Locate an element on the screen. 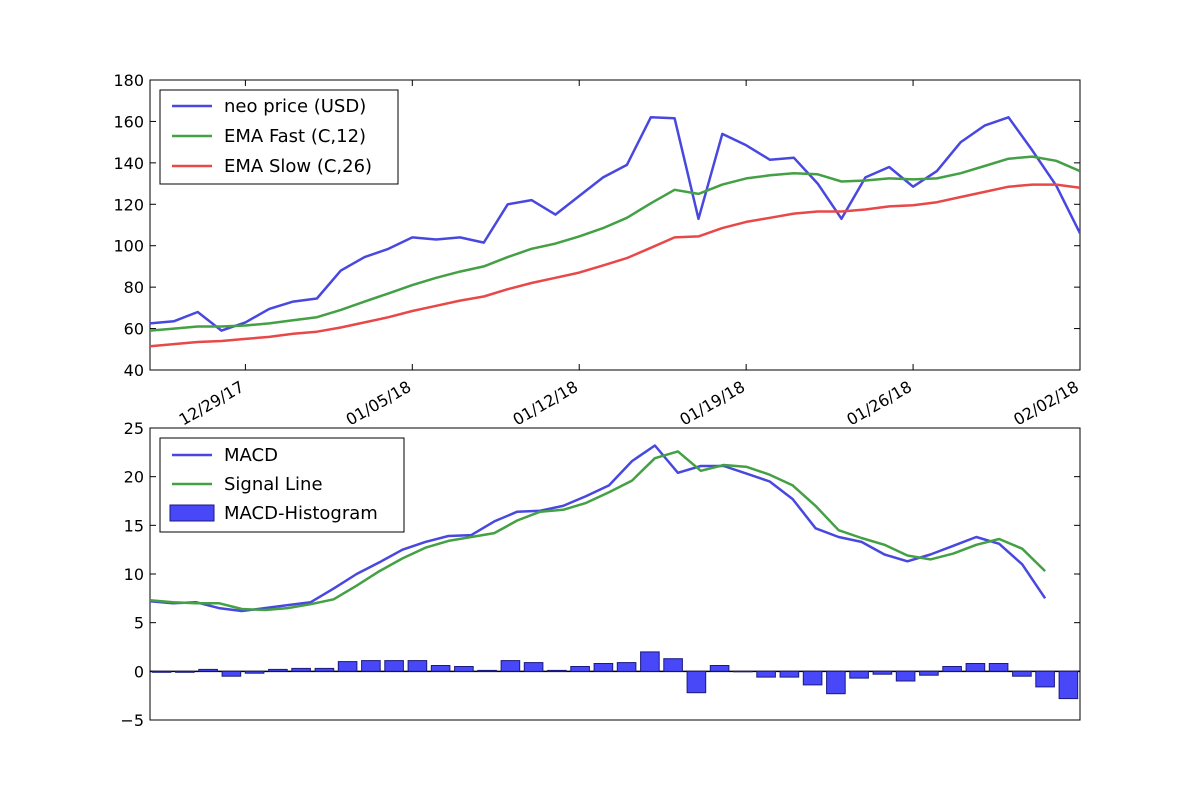  bottom-legend-label-2: MACD-Histogram is located at coordinates (301, 513).